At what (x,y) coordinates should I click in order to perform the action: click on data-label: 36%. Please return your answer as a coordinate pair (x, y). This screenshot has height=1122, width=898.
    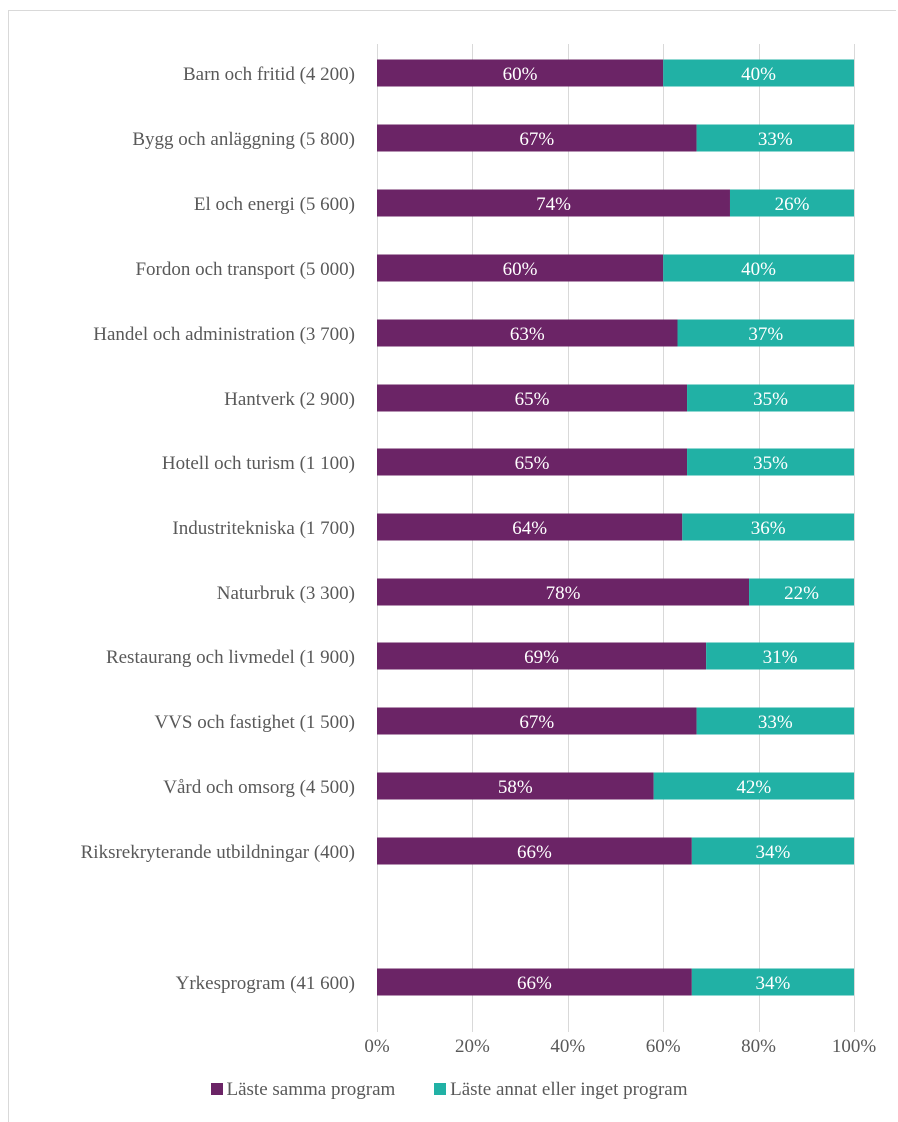
    Looking at the image, I should click on (768, 528).